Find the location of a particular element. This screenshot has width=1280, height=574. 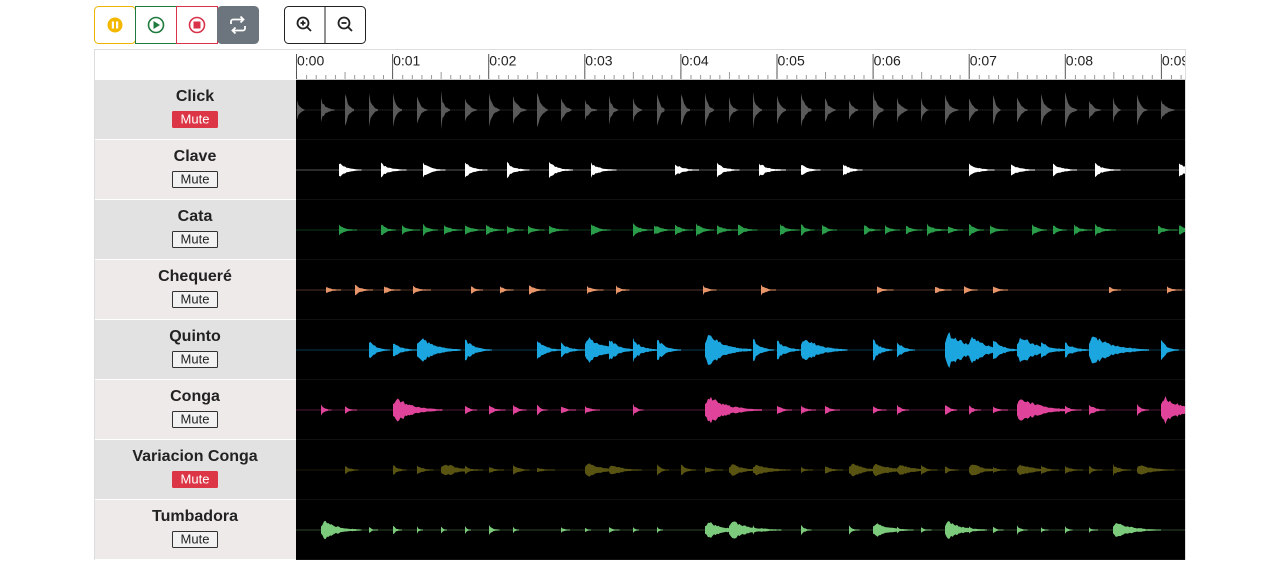

track-name: Tumbadora is located at coordinates (195, 516).